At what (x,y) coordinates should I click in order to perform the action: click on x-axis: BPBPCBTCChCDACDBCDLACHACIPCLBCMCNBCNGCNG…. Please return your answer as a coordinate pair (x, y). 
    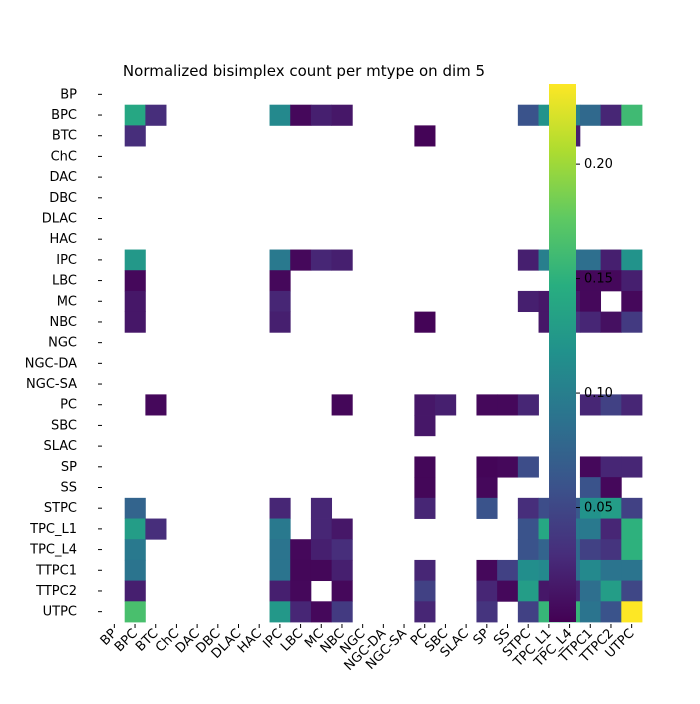
    Looking at the image, I should click on (367, 649).